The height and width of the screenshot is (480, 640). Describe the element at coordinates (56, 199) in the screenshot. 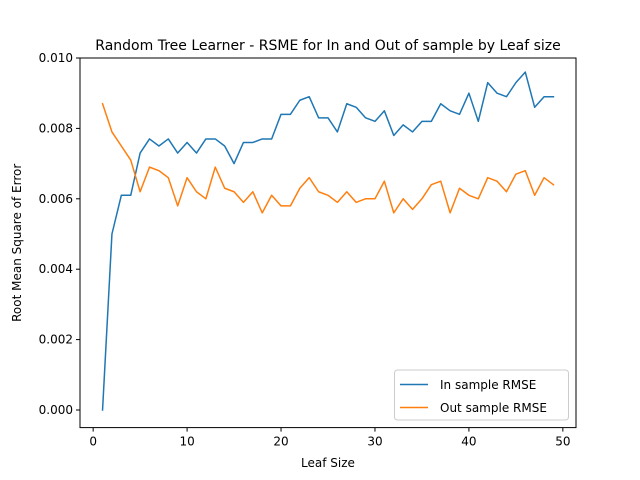

I see `y-tick-label: 0.006` at that location.